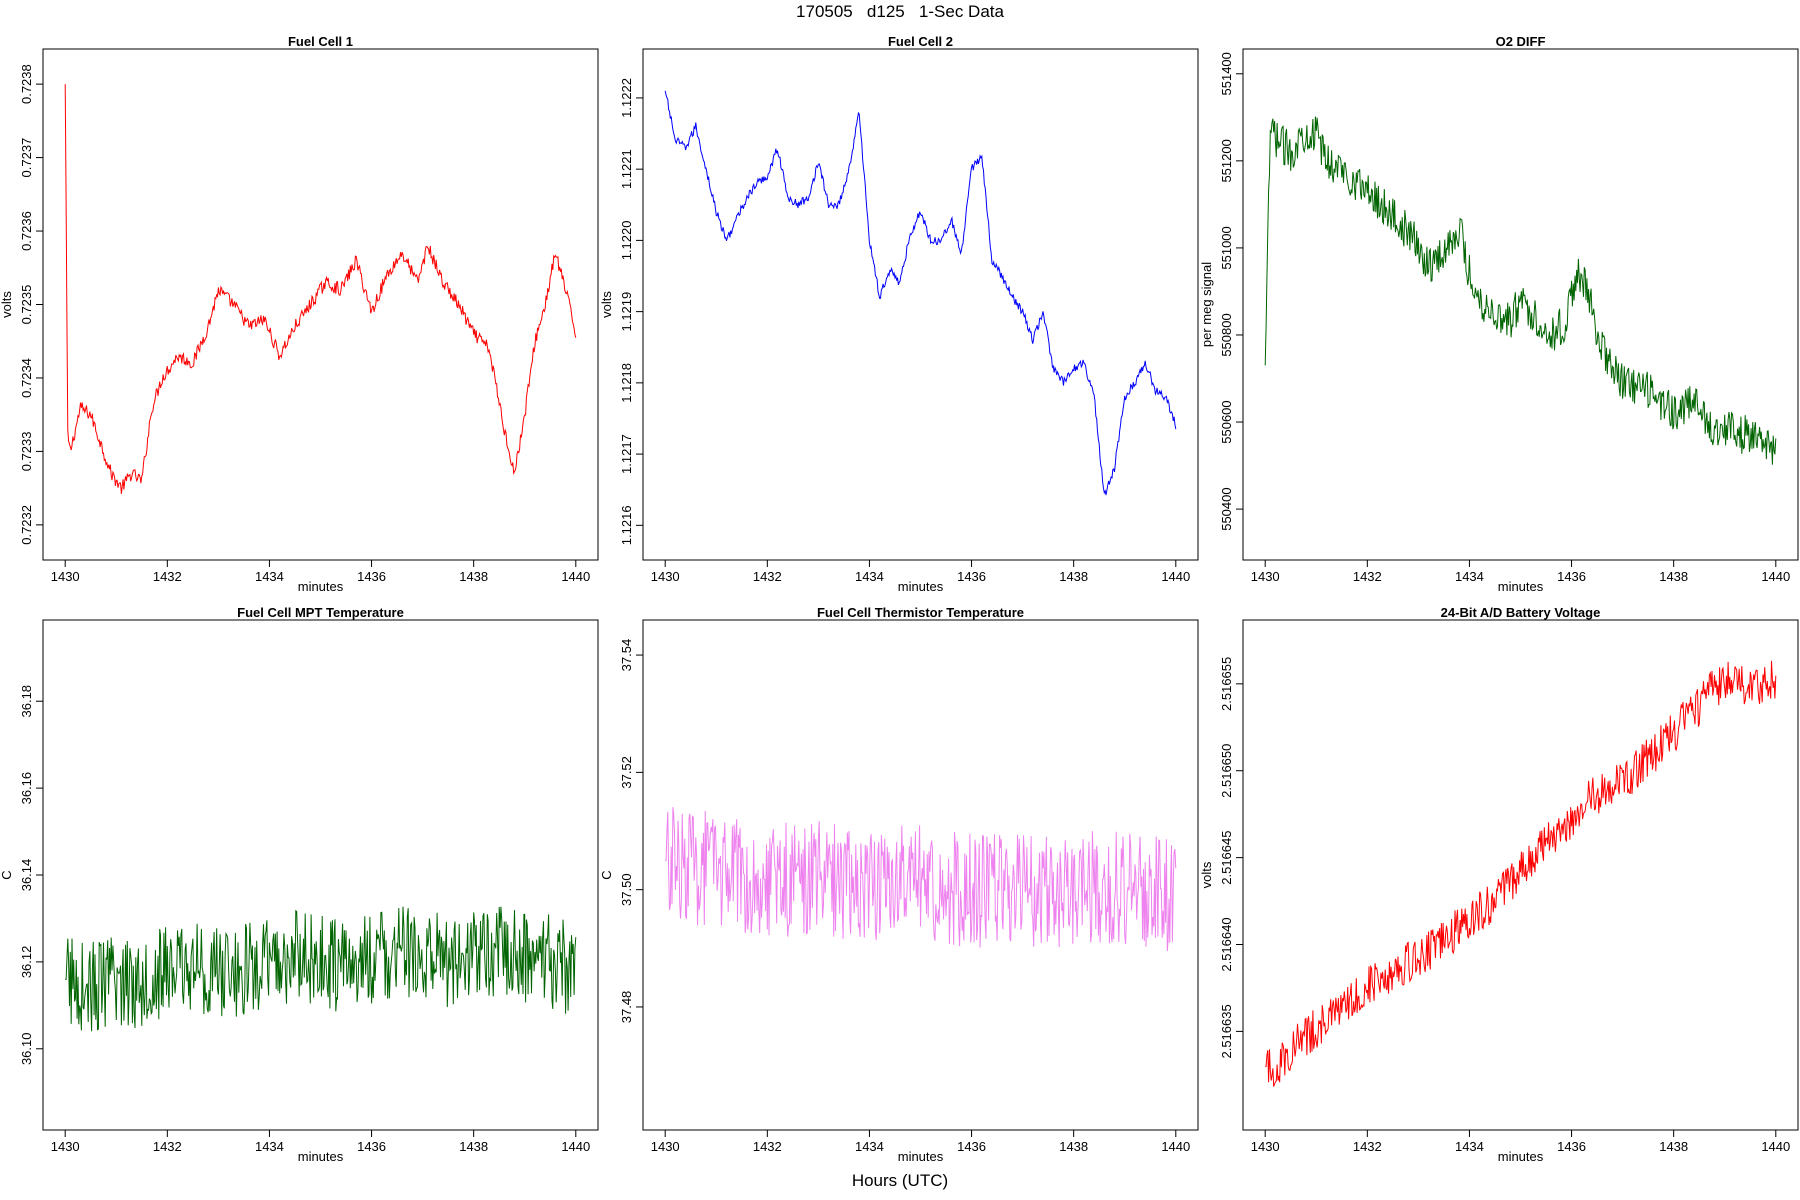  What do you see at coordinates (626, 889) in the screenshot?
I see `y-tick-label: 37.50` at bounding box center [626, 889].